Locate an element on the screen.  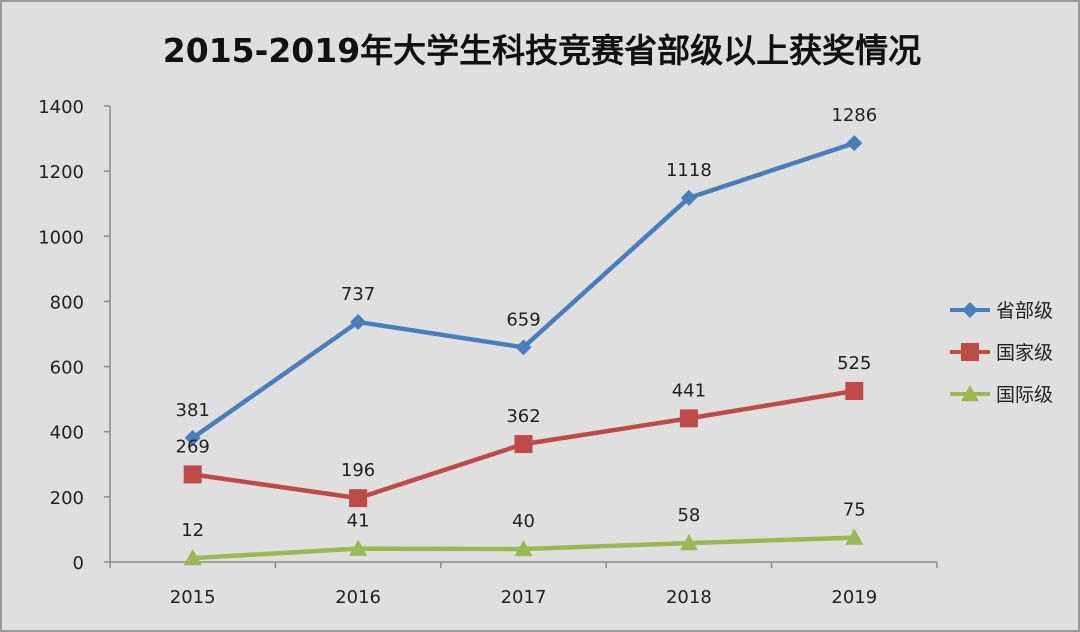
y-tick-label: 800 is located at coordinates (67, 302).